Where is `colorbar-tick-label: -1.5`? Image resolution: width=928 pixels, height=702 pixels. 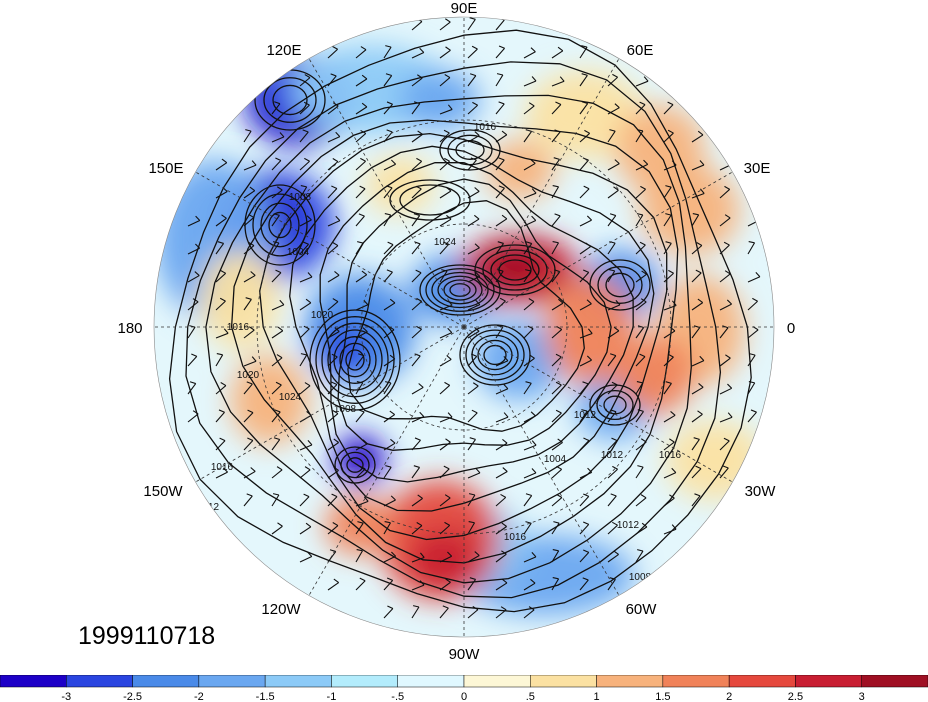 colorbar-tick-label: -1.5 is located at coordinates (265, 696).